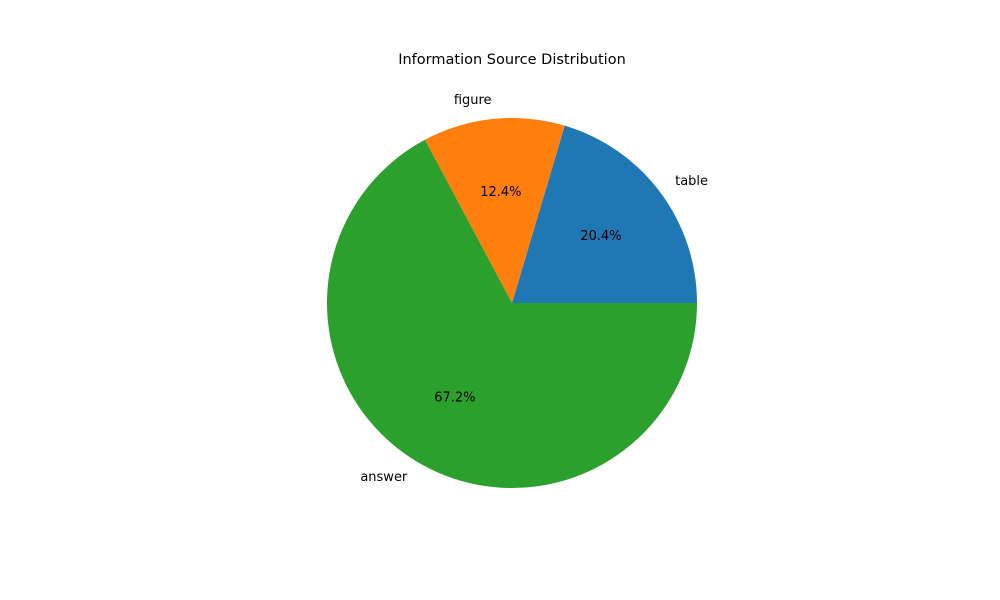  Describe the element at coordinates (500, 192) in the screenshot. I see `slice-value-figure: 12.4%` at that location.